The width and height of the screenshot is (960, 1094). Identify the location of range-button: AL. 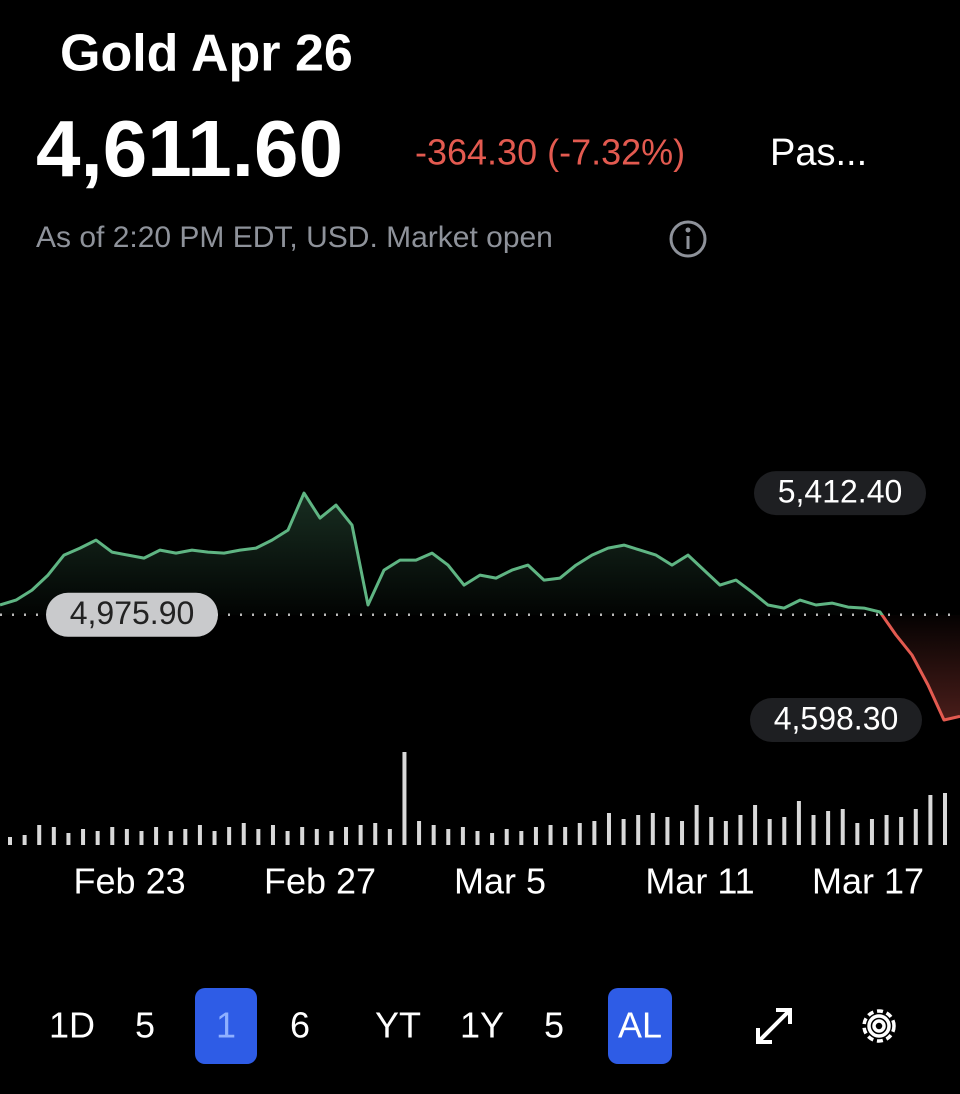
(640, 1025).